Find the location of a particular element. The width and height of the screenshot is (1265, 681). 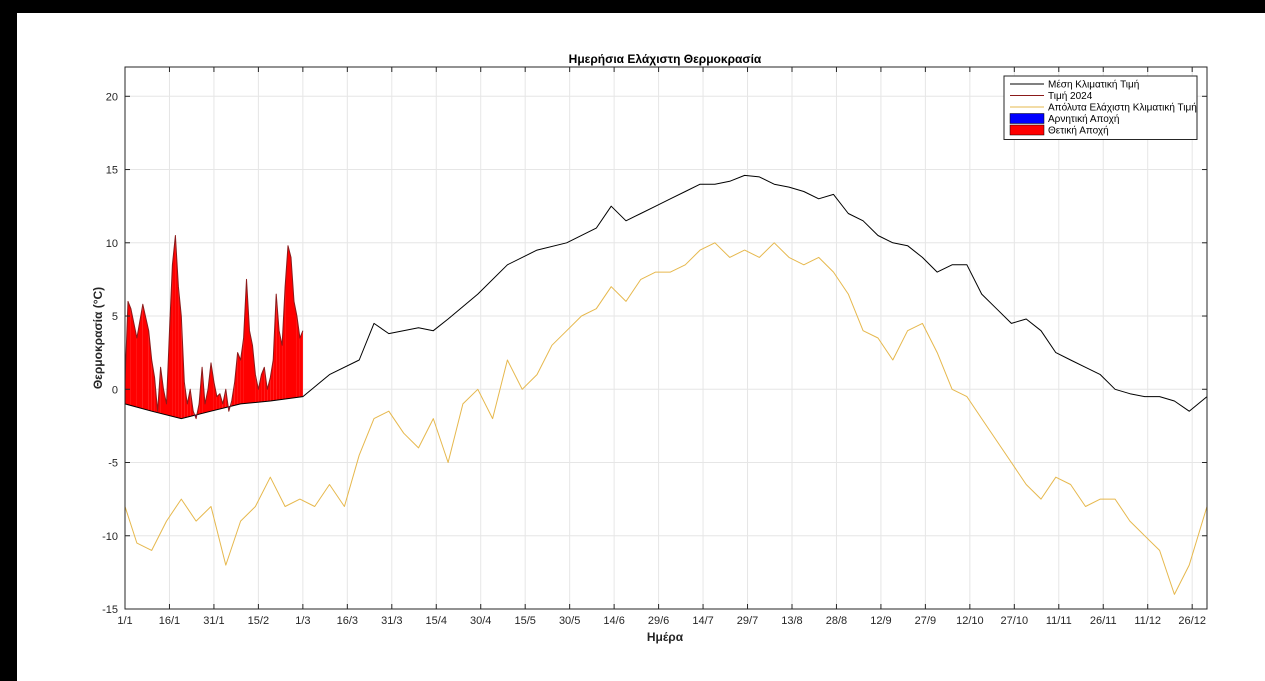

x-tick-label: 16/3 is located at coordinates (347, 621).